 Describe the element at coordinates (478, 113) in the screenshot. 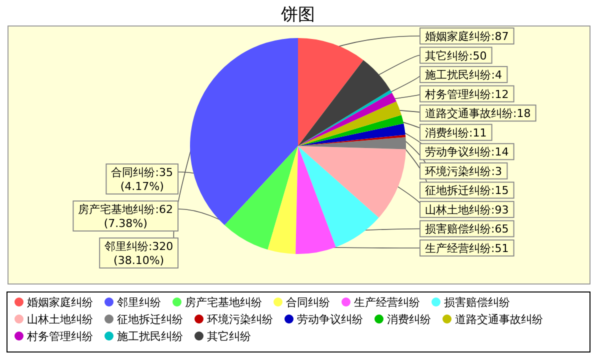

I see `data-label: 道路交通事故纠纷:18` at that location.